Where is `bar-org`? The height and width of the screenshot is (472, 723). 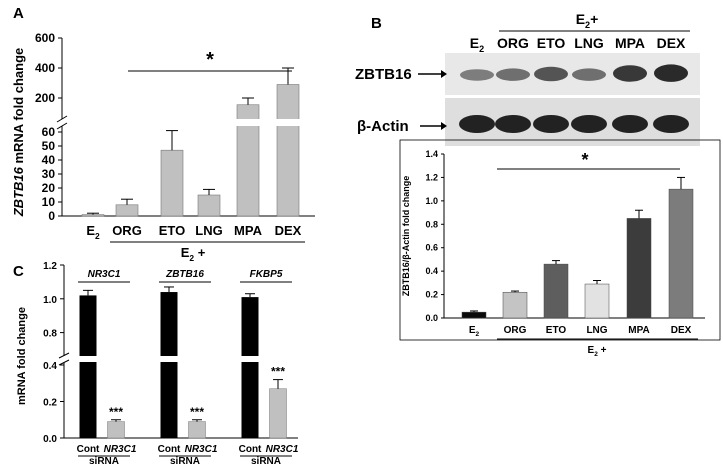
bar-org is located at coordinates (127, 210).